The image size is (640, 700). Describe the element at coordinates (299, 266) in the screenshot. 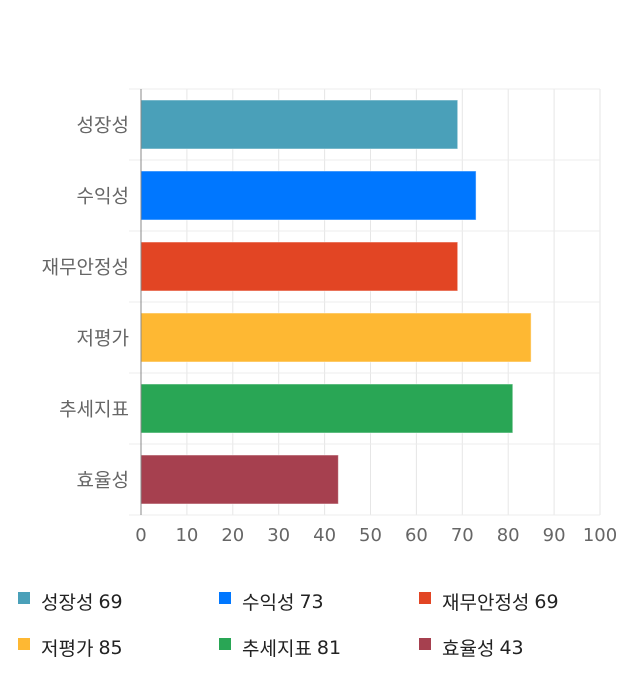

I see `bar-재무안정성` at that location.